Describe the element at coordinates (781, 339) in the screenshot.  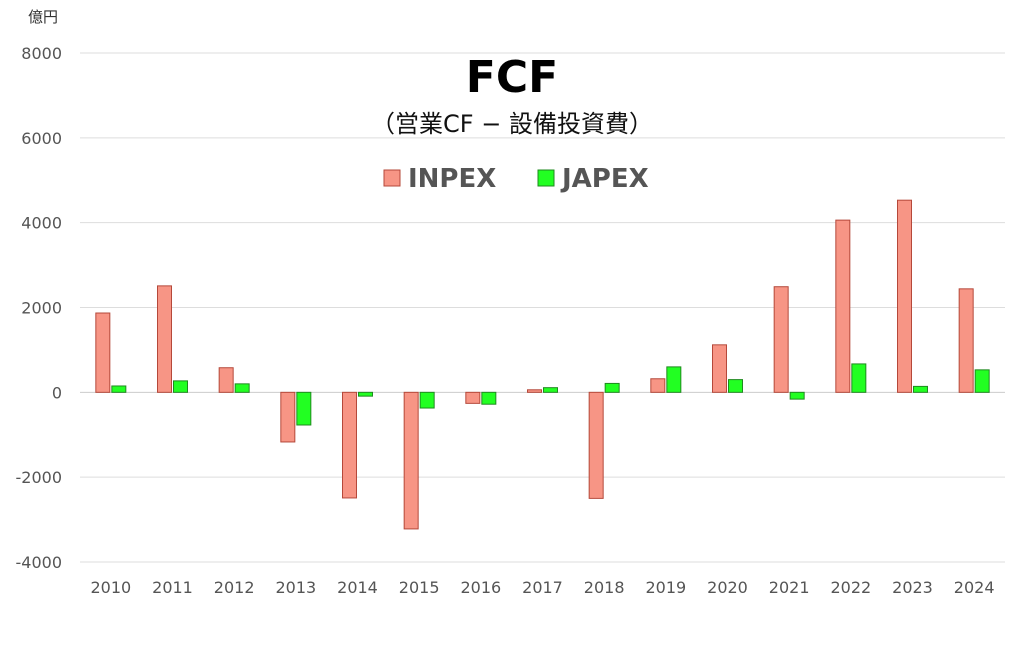
I see `bar-inpex-2021` at that location.